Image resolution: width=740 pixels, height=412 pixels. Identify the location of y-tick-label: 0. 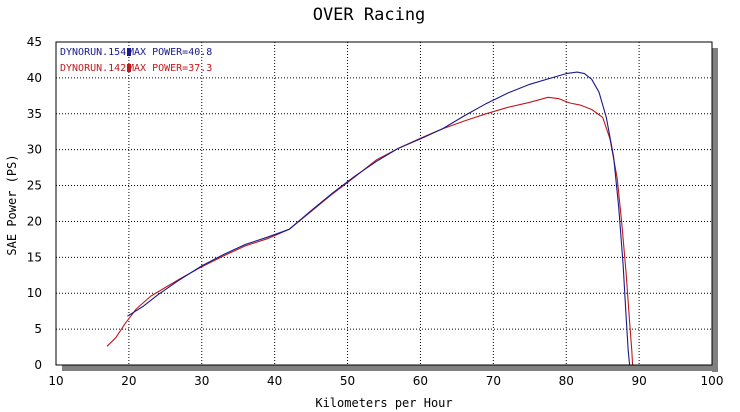
(38, 365).